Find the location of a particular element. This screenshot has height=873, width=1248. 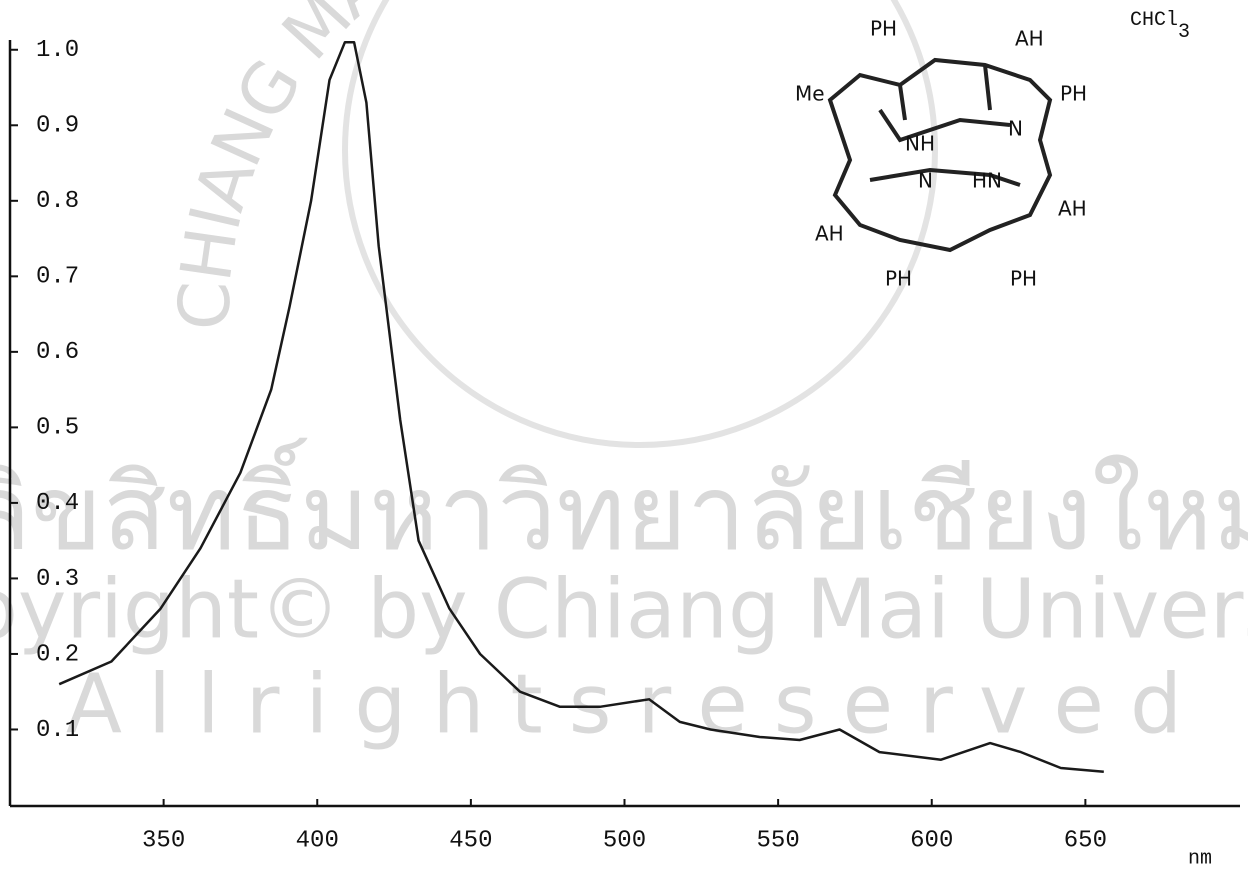

x-tick-label: 550 is located at coordinates (778, 840).